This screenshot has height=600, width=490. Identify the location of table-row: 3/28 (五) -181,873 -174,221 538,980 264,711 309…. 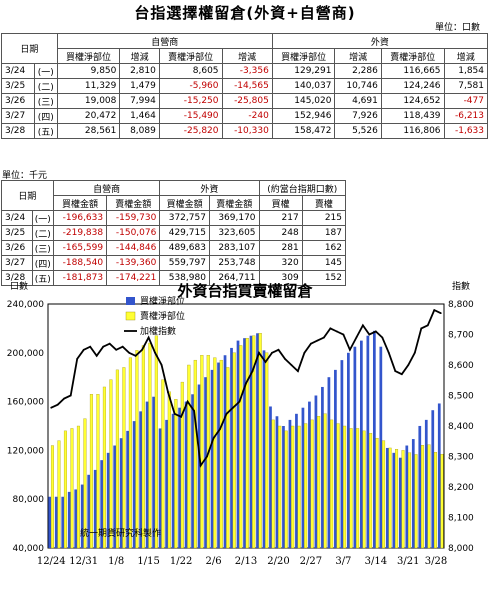
(174, 278).